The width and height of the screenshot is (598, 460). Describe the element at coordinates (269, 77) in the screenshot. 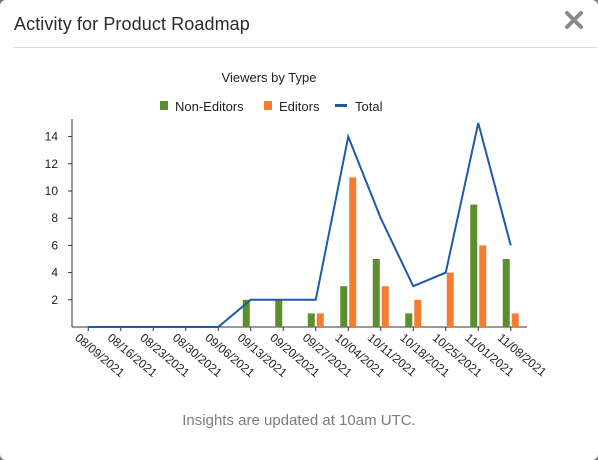

I see `chart-title: Viewers by Type` at that location.